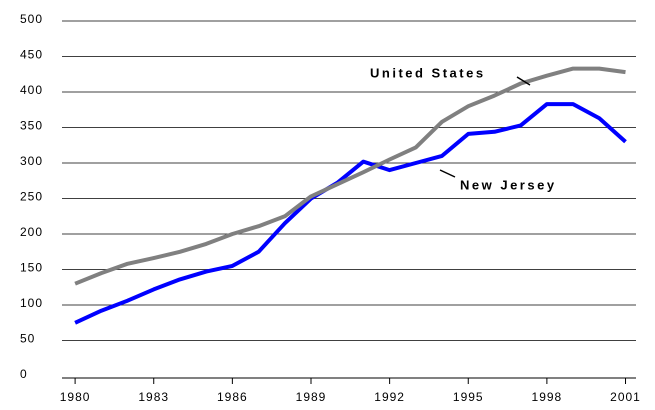  I want to click on y-tick-label: 150, so click(31, 268).